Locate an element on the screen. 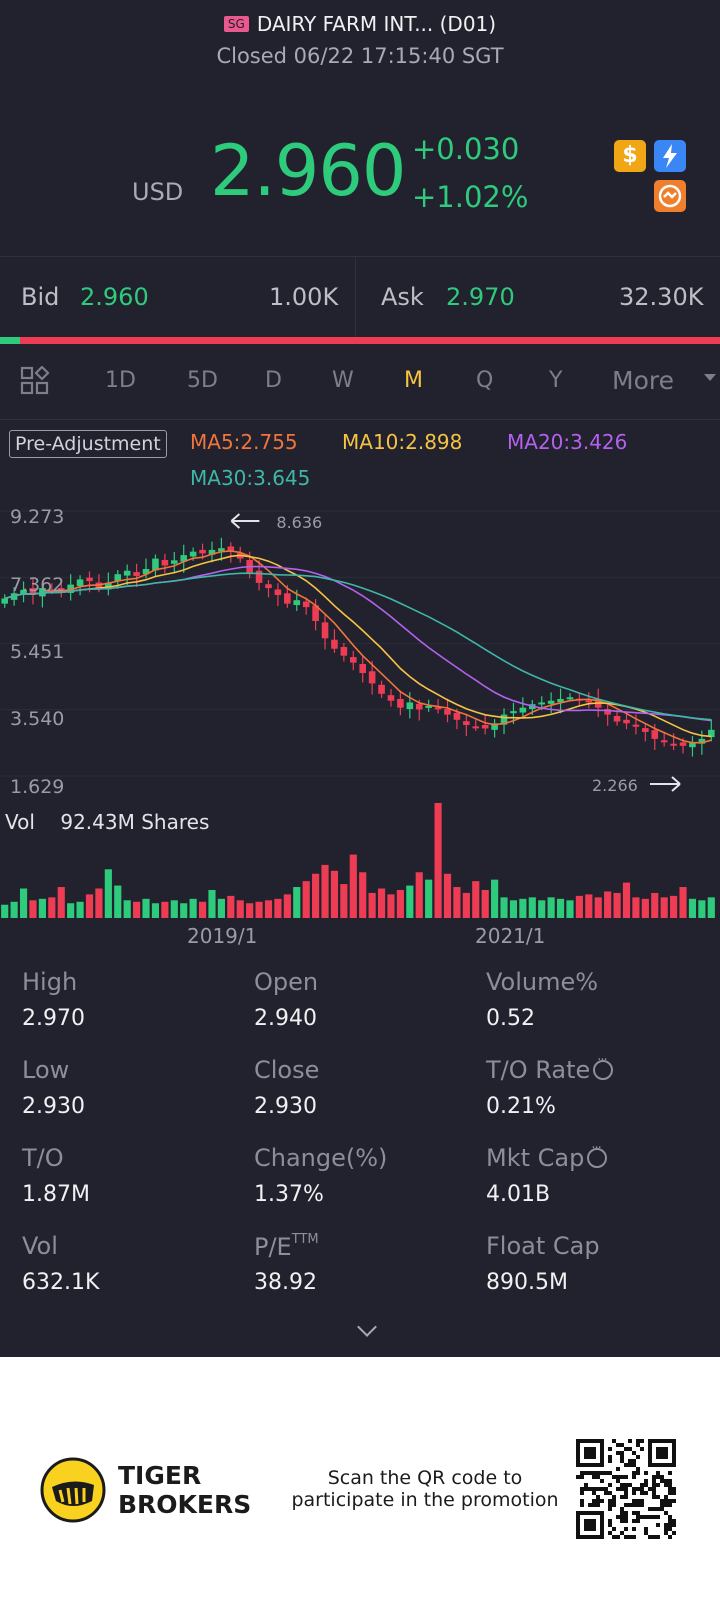 Image resolution: width=720 pixels, height=1623 pixels. shield-icon is located at coordinates (670, 196).